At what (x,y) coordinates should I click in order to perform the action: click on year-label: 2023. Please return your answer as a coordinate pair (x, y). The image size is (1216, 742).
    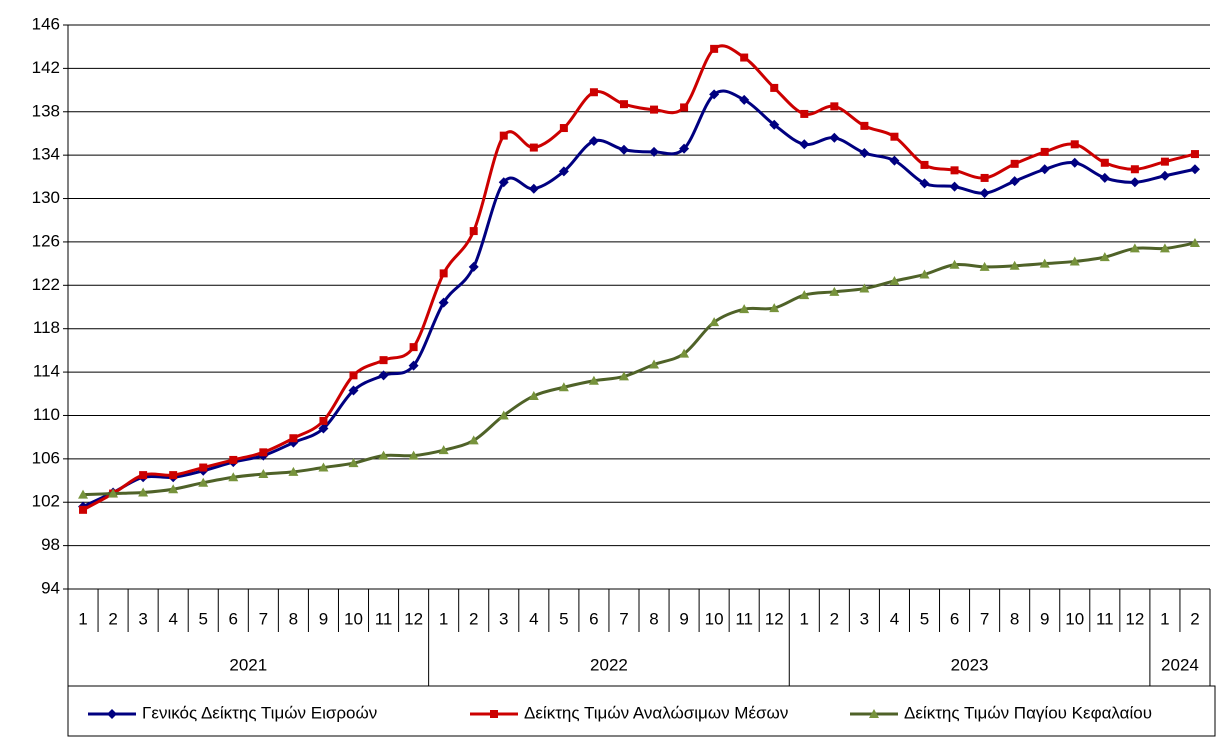
    Looking at the image, I should click on (970, 664).